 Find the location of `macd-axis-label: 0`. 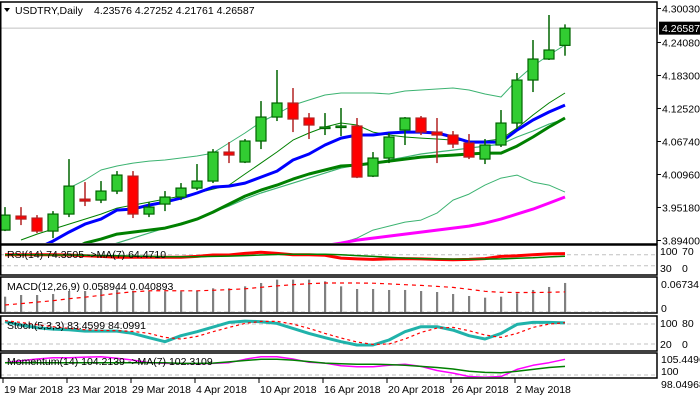

macd-axis-label: 0 is located at coordinates (664, 309).